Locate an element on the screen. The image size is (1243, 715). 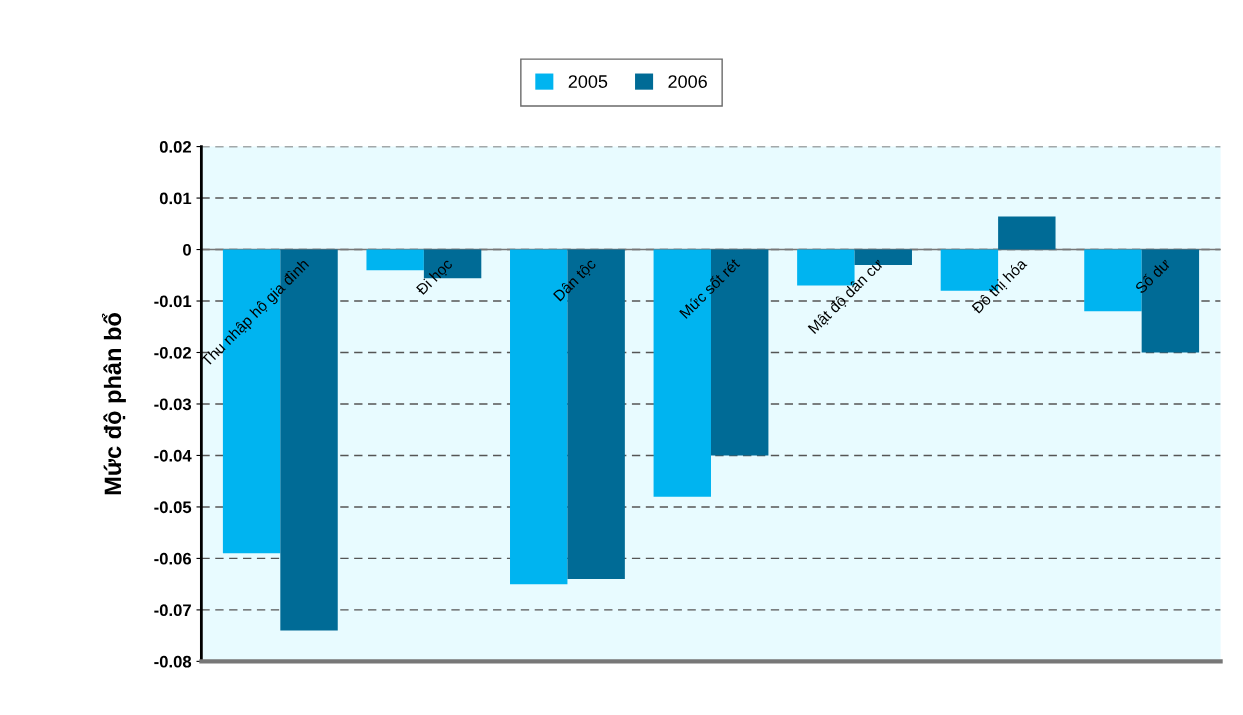
y-tick-label: -0.01 is located at coordinates (173, 301).